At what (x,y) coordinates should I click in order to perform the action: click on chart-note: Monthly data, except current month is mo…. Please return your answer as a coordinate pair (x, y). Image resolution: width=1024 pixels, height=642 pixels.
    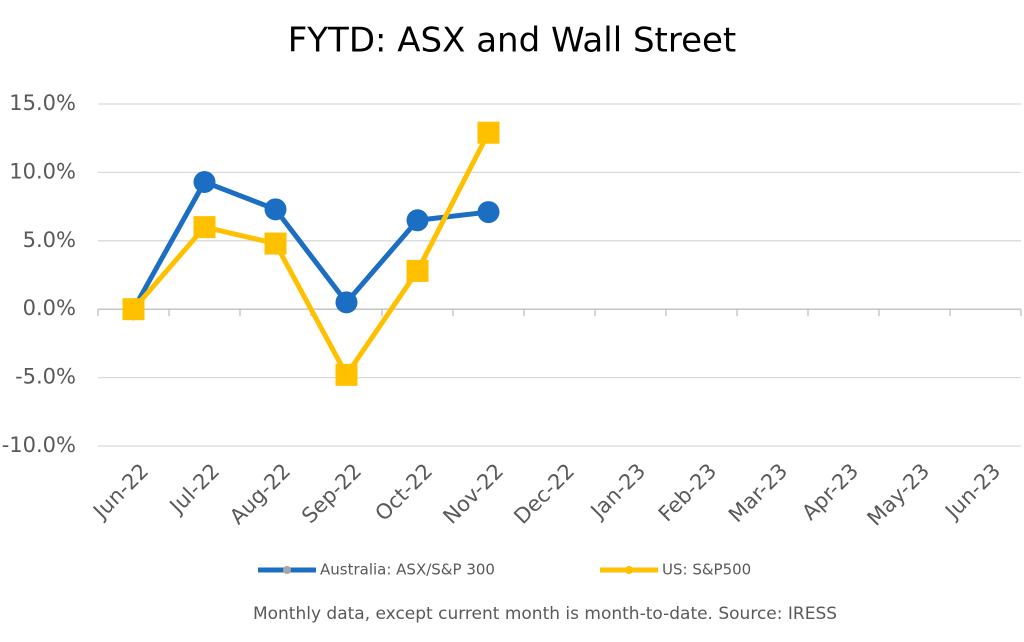
    Looking at the image, I should click on (545, 614).